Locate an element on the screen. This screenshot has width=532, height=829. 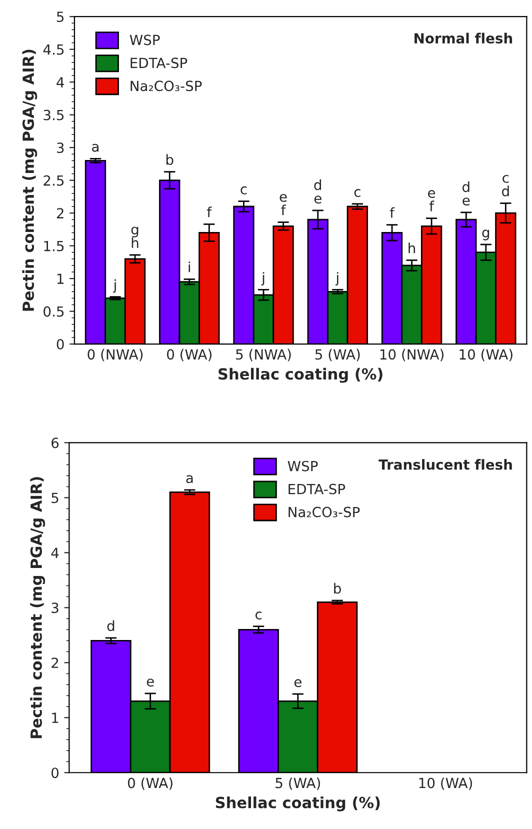
data-label: g h is located at coordinates (134, 237).